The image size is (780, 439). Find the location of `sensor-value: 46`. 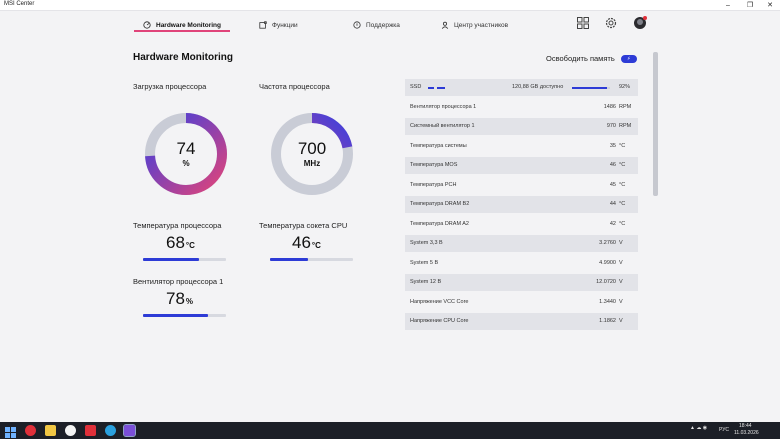

sensor-value: 46 is located at coordinates (612, 165).